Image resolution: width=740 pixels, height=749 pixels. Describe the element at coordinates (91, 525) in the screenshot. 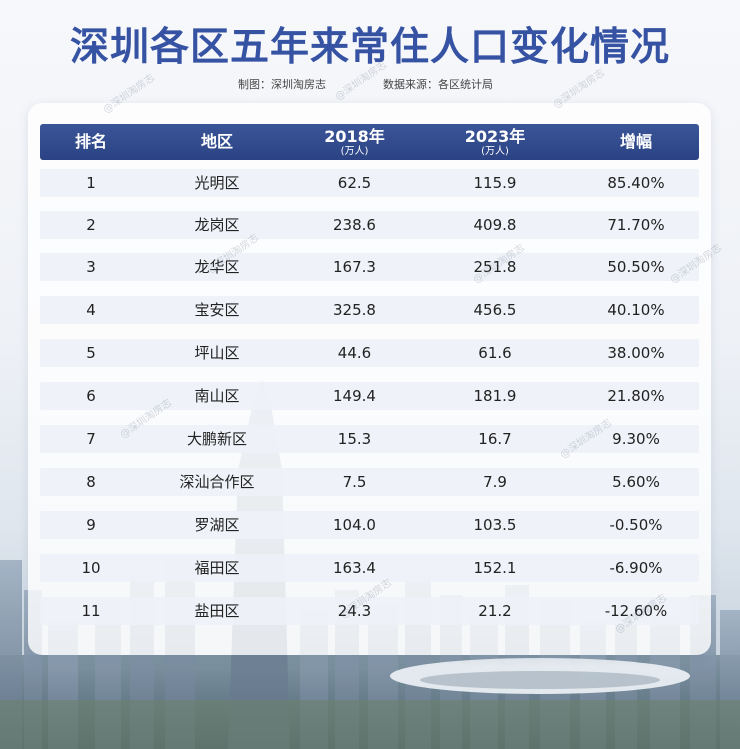

I see `cell-rank: 9` at that location.